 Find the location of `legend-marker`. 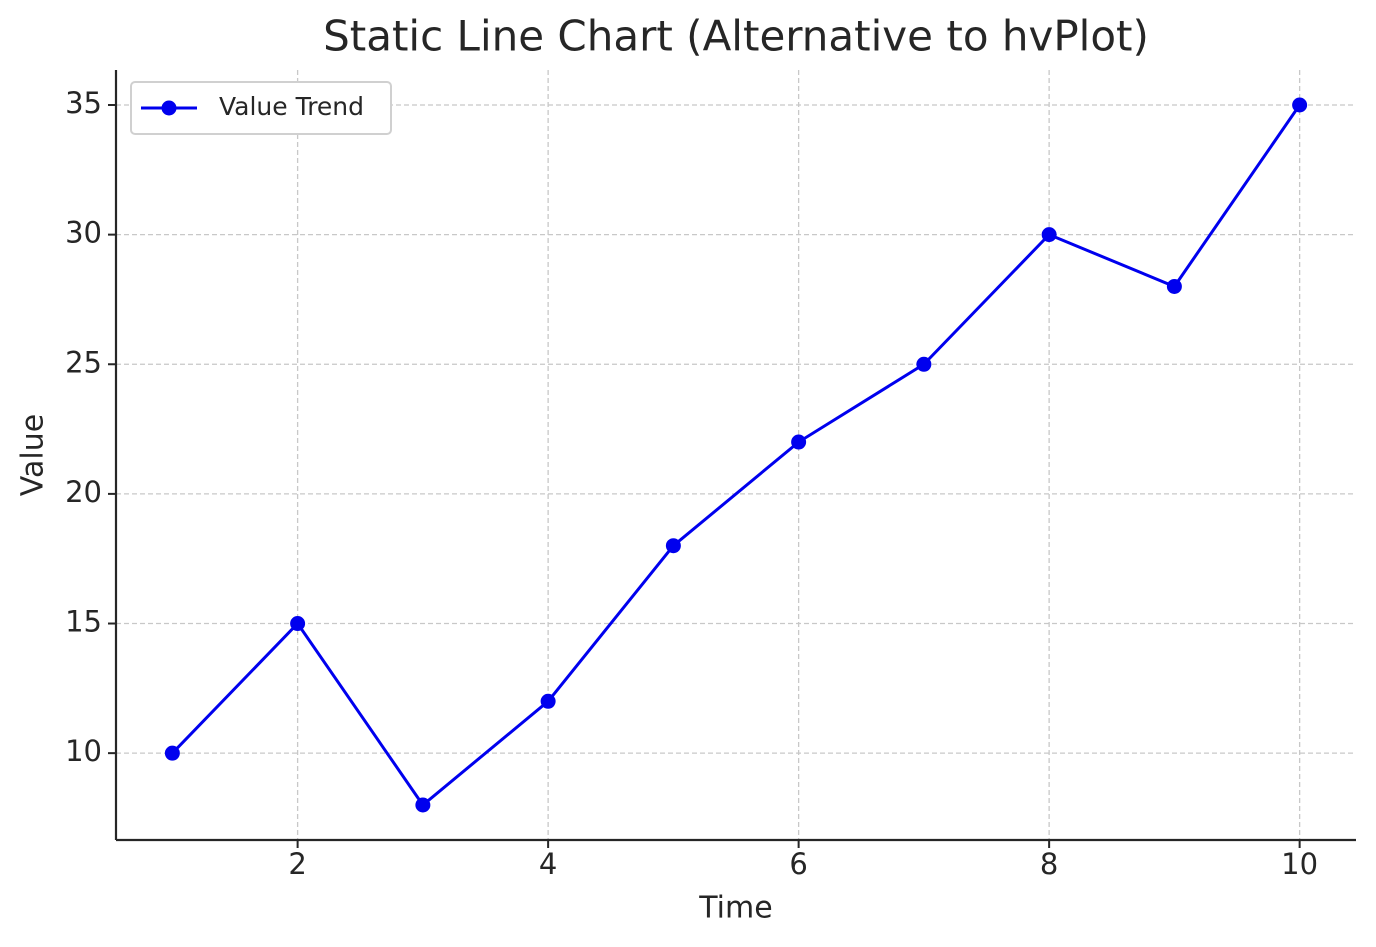

legend-marker is located at coordinates (169, 108).